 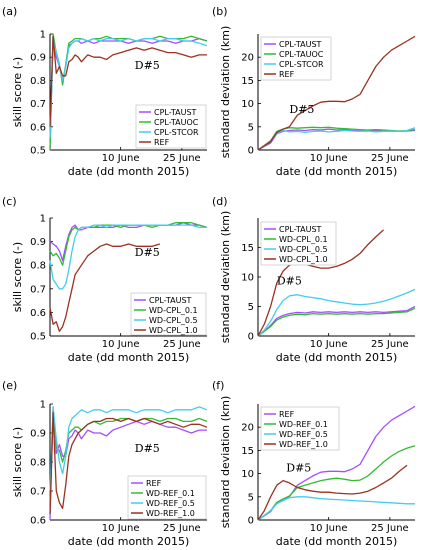 What do you see at coordinates (170, 493) in the screenshot?
I see `legend-entry: WD-REF_0.1` at bounding box center [170, 493].